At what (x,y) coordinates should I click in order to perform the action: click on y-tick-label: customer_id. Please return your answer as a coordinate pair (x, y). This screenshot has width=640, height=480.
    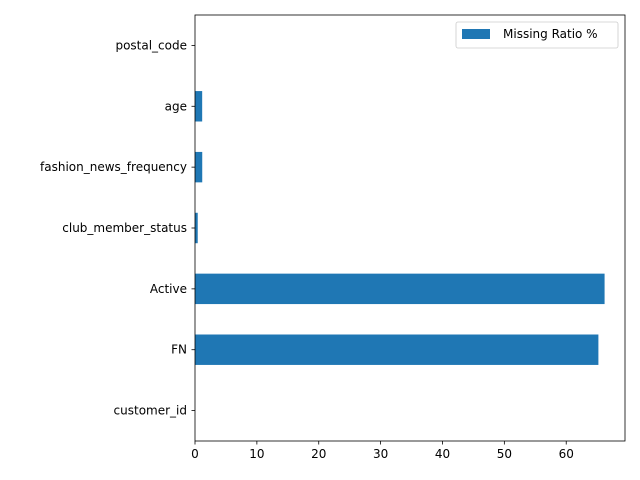
    Looking at the image, I should click on (150, 411).